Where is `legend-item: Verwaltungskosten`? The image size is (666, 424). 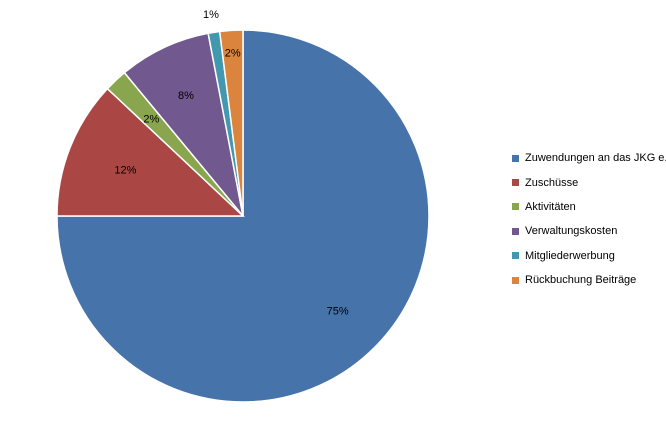
legend-item: Verwaltungskosten is located at coordinates (589, 231).